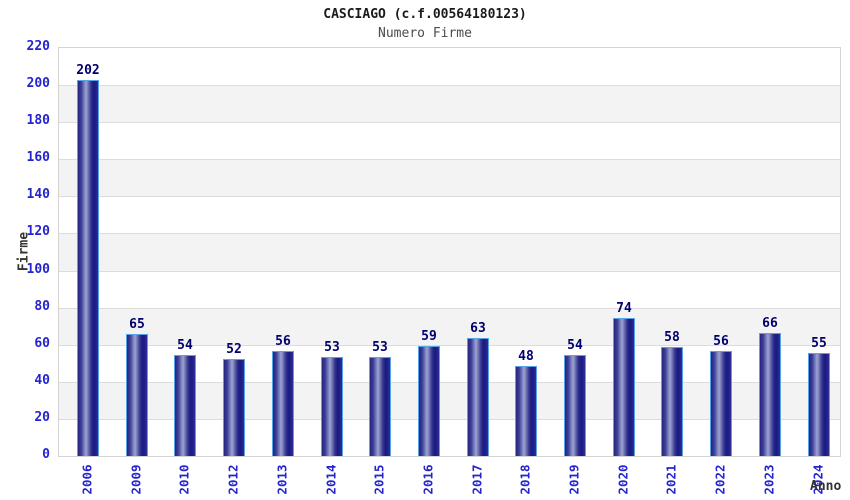 The width and height of the screenshot is (850, 500). Describe the element at coordinates (526, 411) in the screenshot. I see `bar-2018` at that location.